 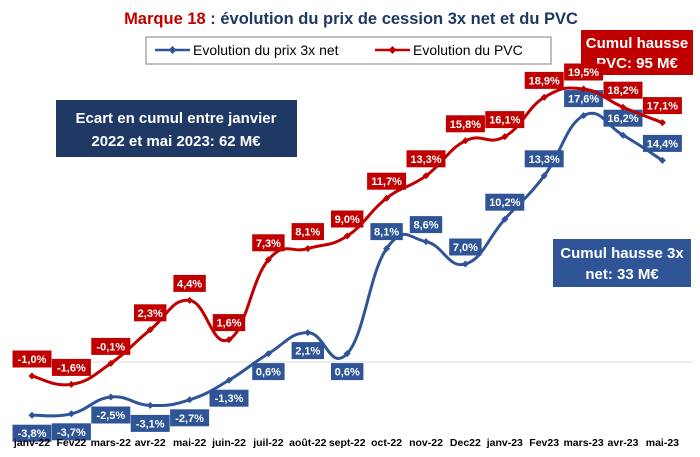 I want to click on data-label-pvc-0: -1,0%, so click(x=32, y=359).